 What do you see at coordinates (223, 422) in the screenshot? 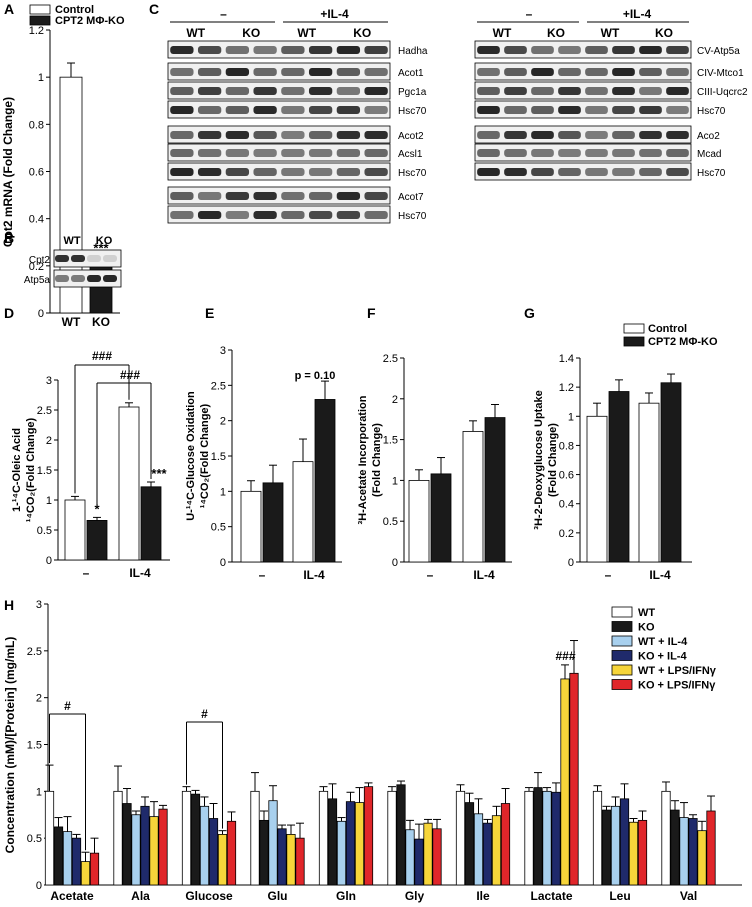
I see `panel-e-ytick-label-4: 2` at bounding box center [223, 422].